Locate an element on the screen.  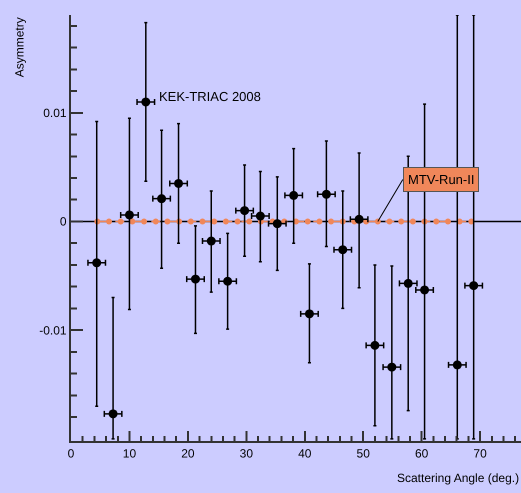
x-tick-label: 10 is located at coordinates (129, 453).